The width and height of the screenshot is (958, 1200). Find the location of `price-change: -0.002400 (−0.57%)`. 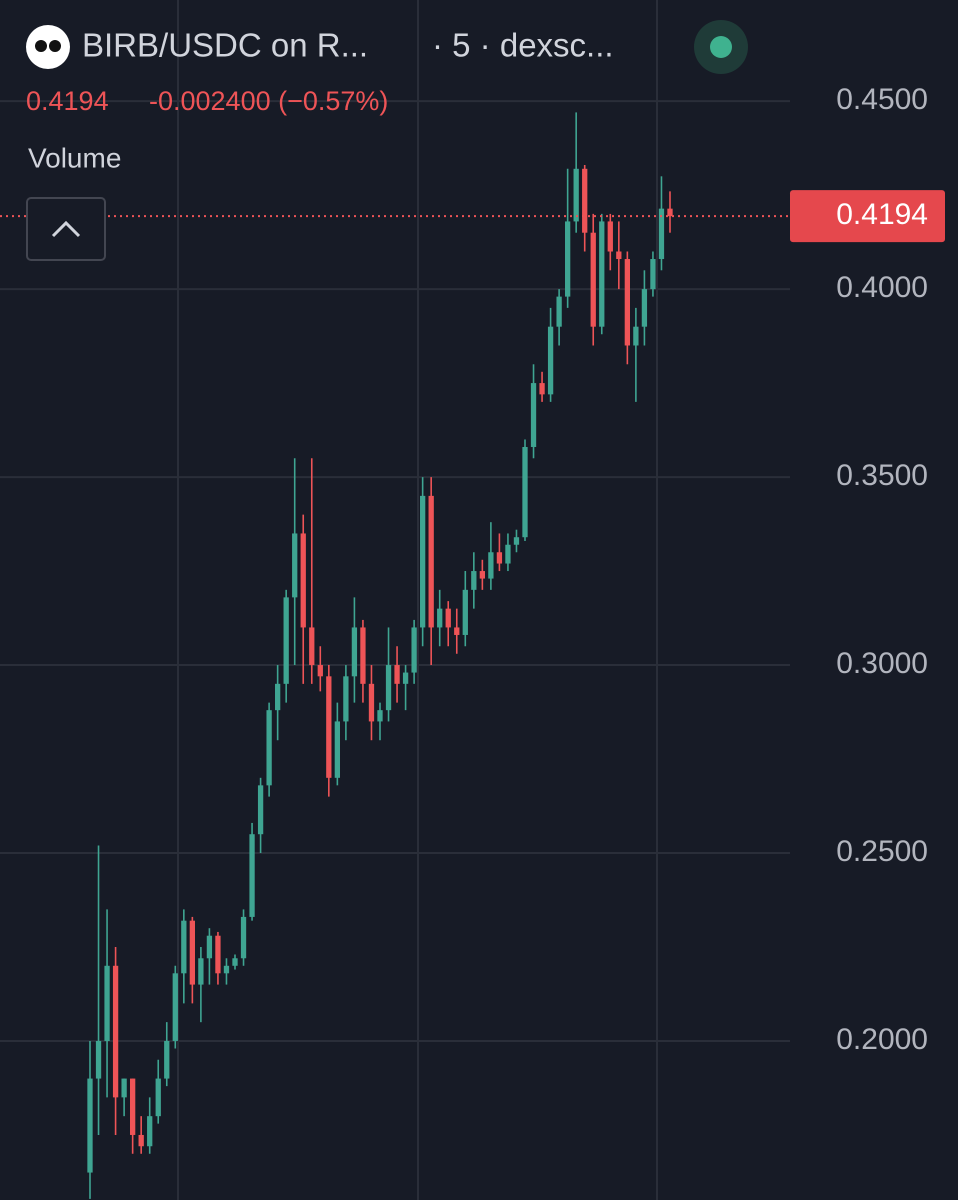

price-change: -0.002400 (−0.57%) is located at coordinates (268, 101).